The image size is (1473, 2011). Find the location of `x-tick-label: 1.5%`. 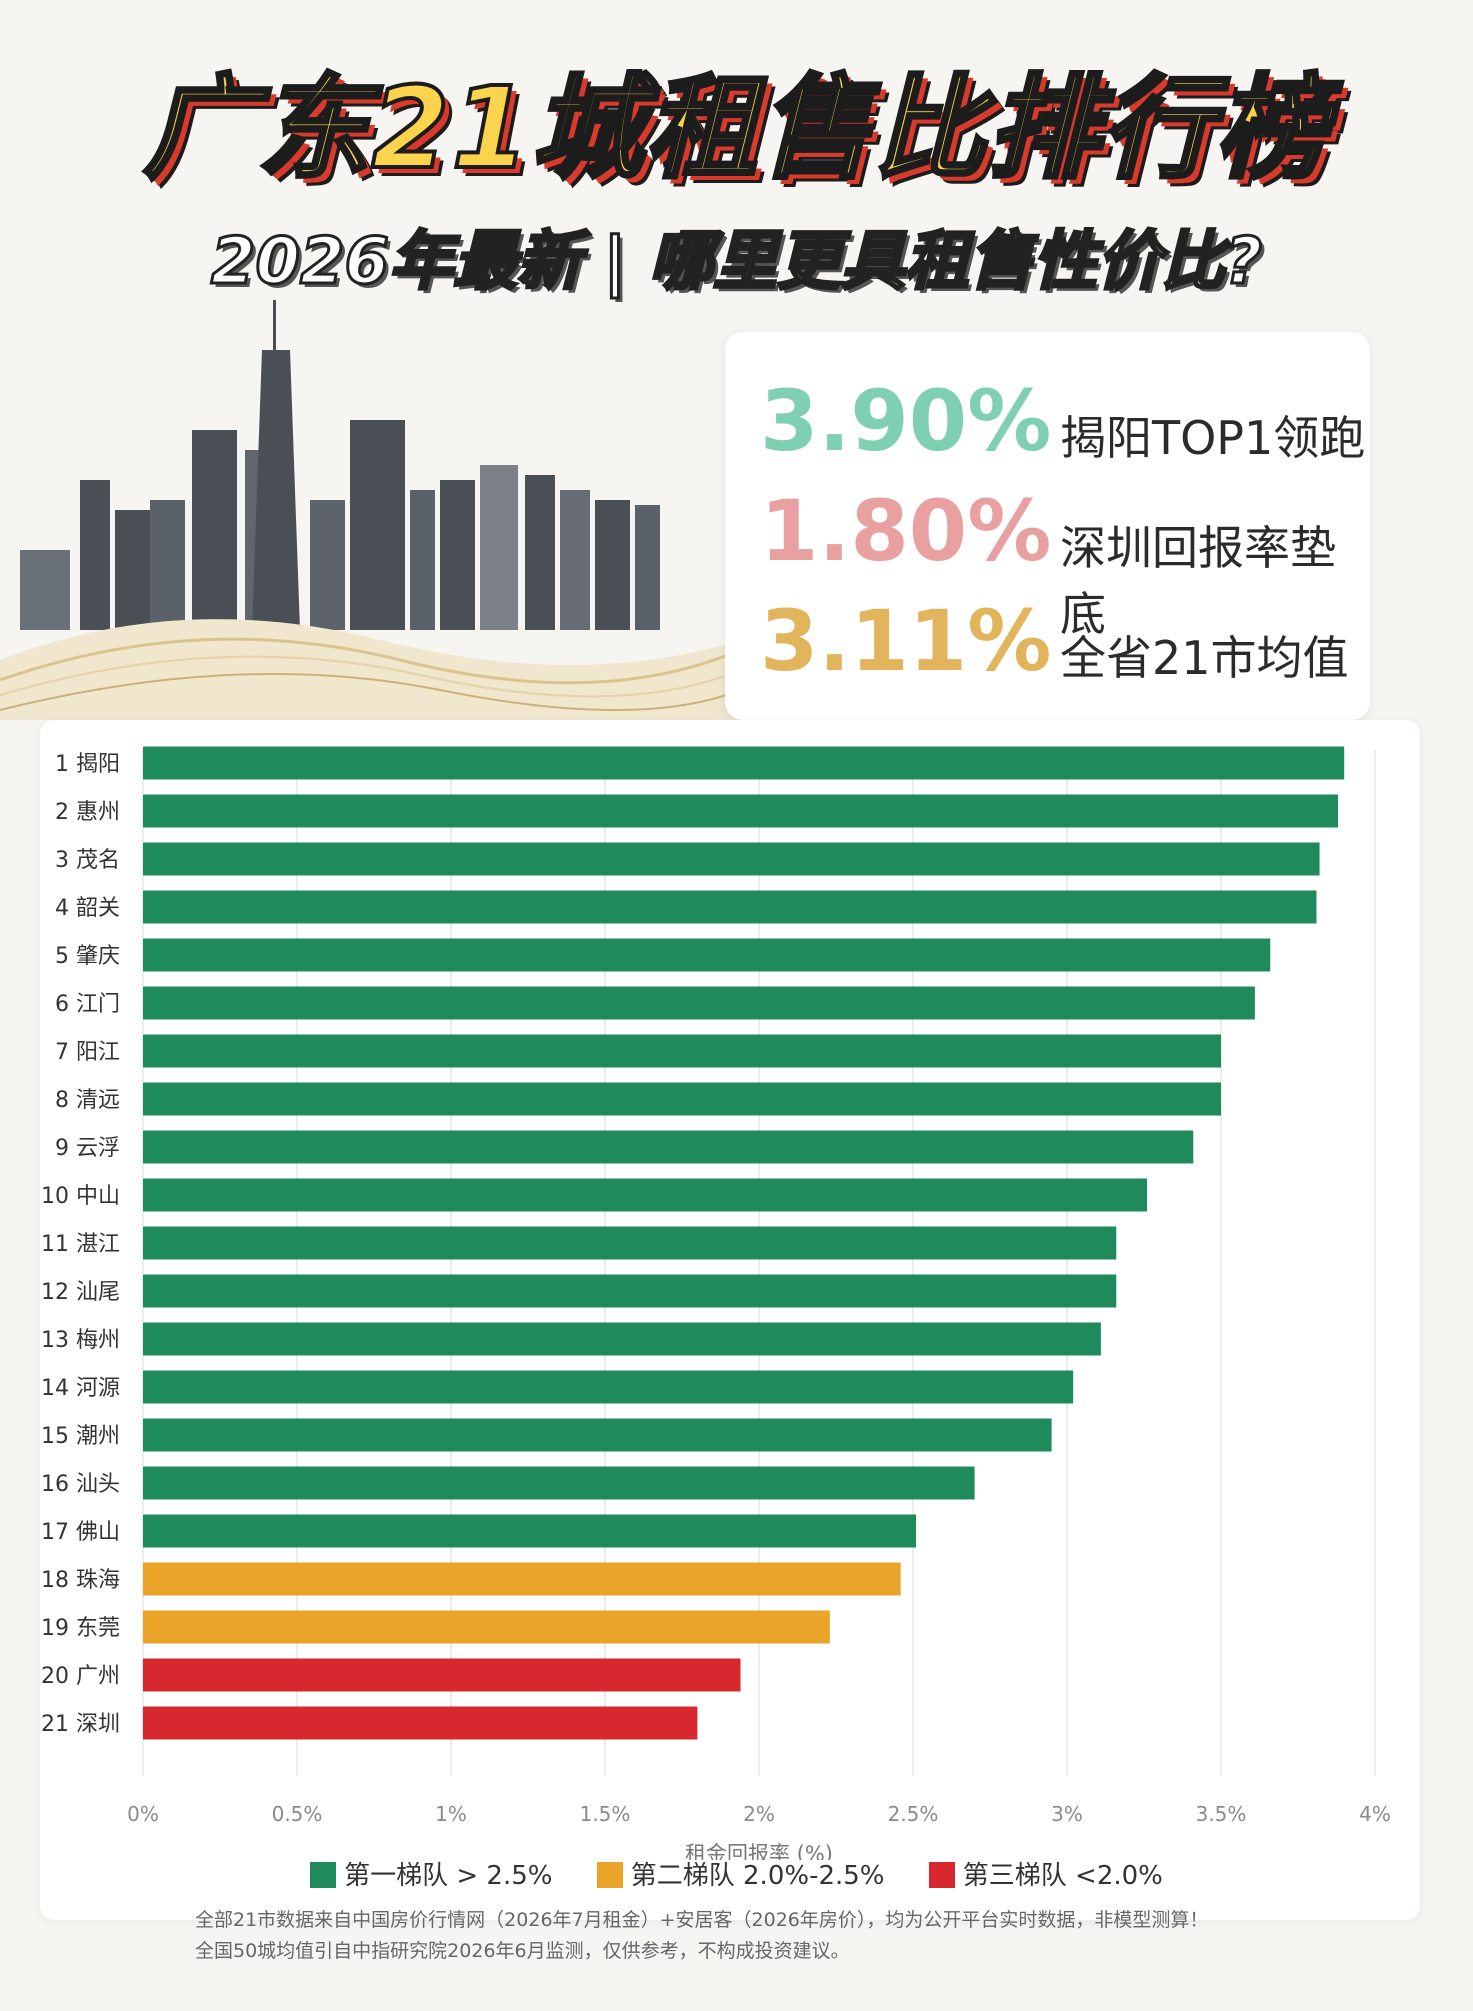

x-tick-label: 1.5% is located at coordinates (605, 1814).